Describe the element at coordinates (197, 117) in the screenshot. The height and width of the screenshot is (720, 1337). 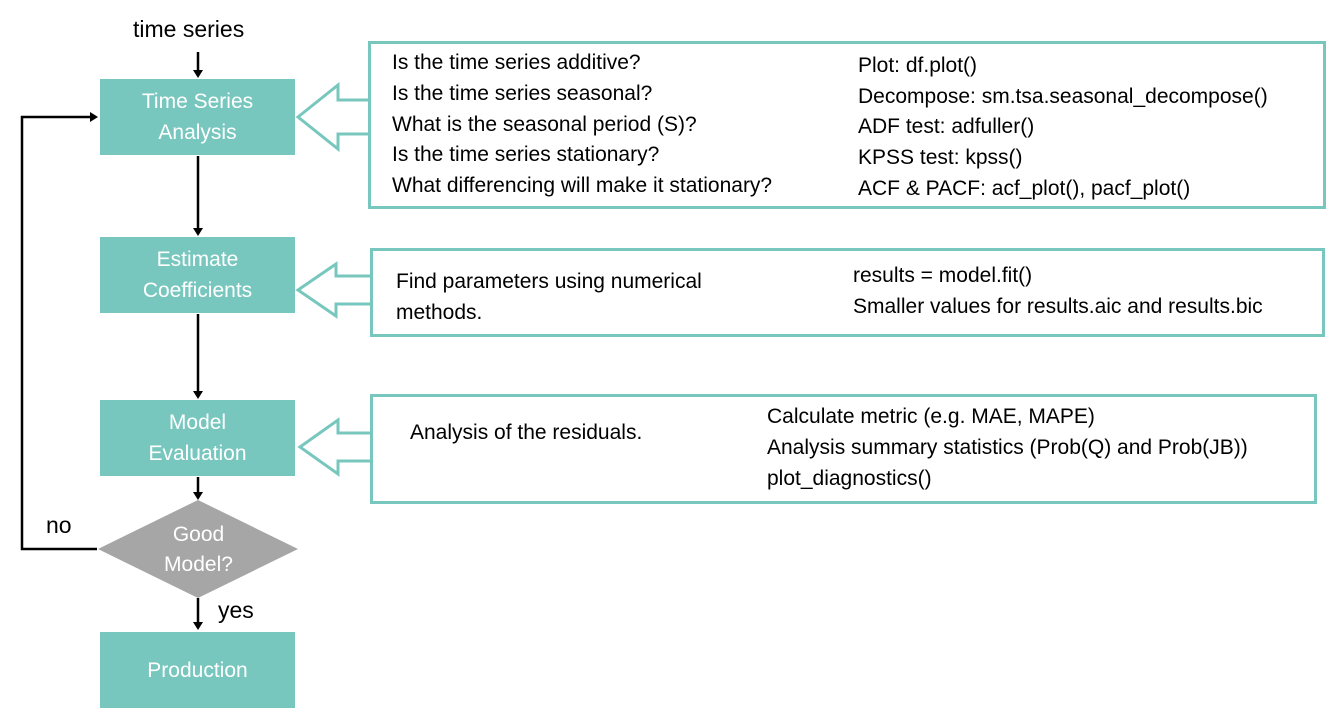
I see `step-time-series-analysis: Time Series Analysis` at that location.